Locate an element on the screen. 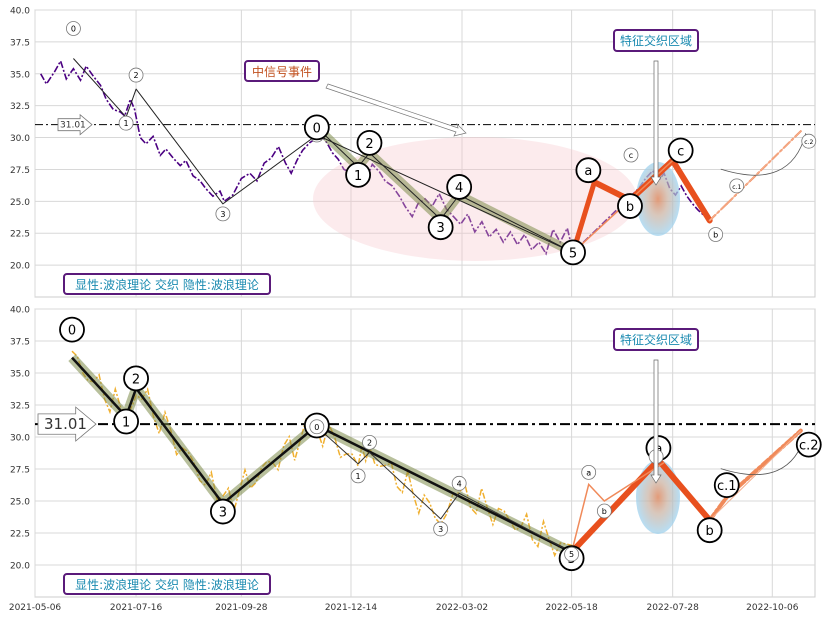 This screenshot has width=822, height=620. x-tick-label: 2021-07-16 is located at coordinates (136, 608).